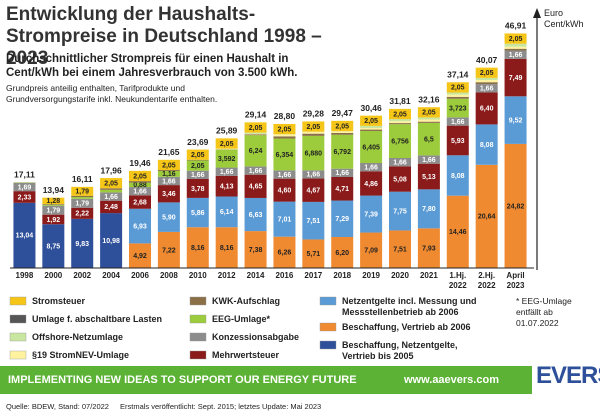 The width and height of the screenshot is (600, 416). I want to click on total-label: 28,80, so click(285, 116).